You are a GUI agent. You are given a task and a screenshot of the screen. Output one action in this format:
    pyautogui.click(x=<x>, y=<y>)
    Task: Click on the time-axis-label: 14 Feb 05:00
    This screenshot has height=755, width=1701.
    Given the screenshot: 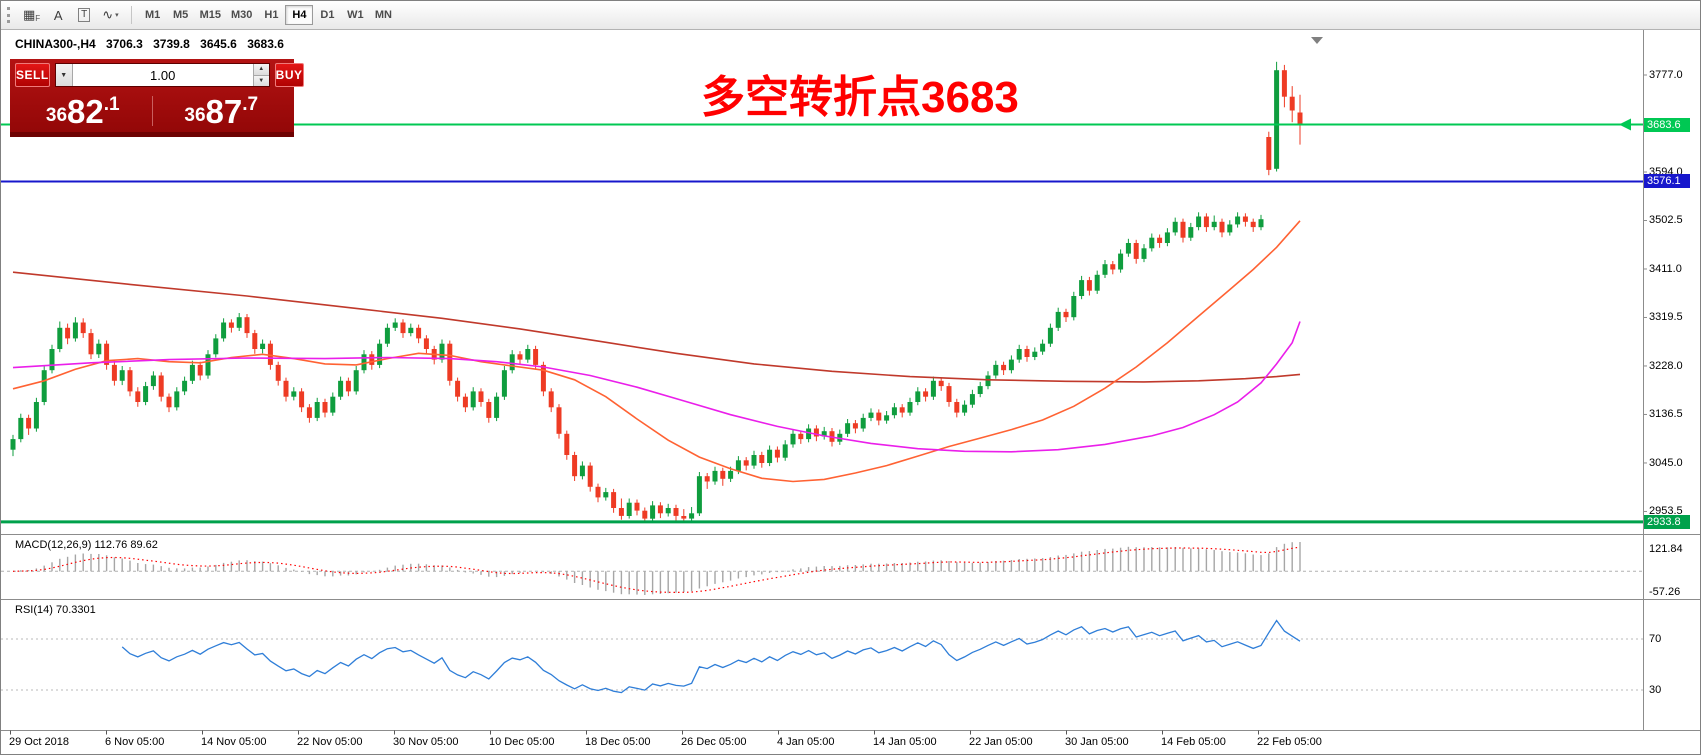 What is the action you would take?
    pyautogui.click(x=1193, y=742)
    